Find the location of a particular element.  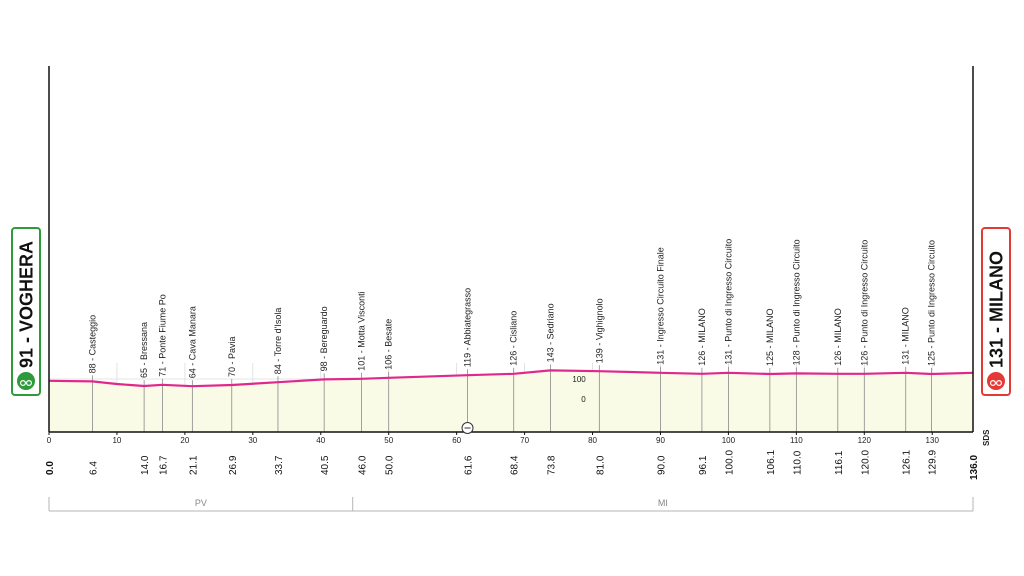

waypoint-km-label: 46.0 is located at coordinates (363, 465).